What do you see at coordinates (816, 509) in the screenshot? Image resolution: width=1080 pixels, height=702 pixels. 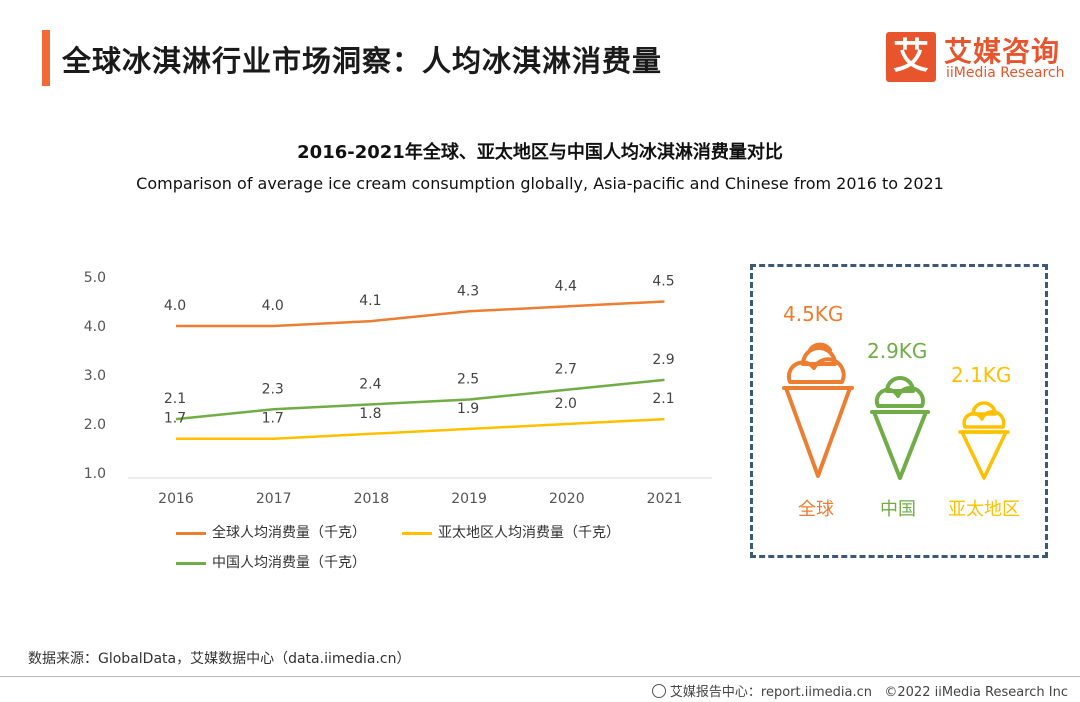 I see `region-label-global: 全球` at bounding box center [816, 509].